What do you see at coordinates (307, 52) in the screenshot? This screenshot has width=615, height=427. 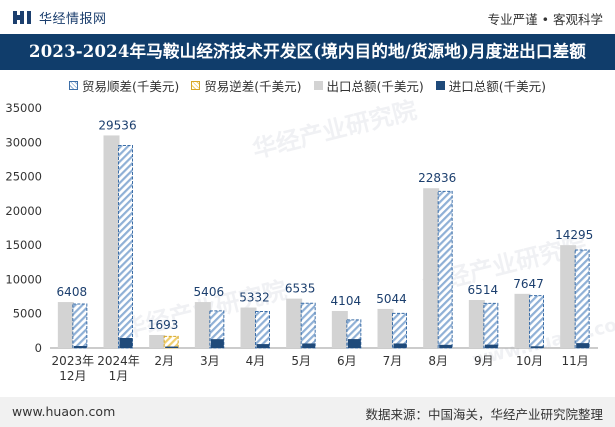 I see `chart-title: 2023-2024年马鞍山经济技术开发区(境内目的地/货源地)月度进出口差额` at bounding box center [307, 52].